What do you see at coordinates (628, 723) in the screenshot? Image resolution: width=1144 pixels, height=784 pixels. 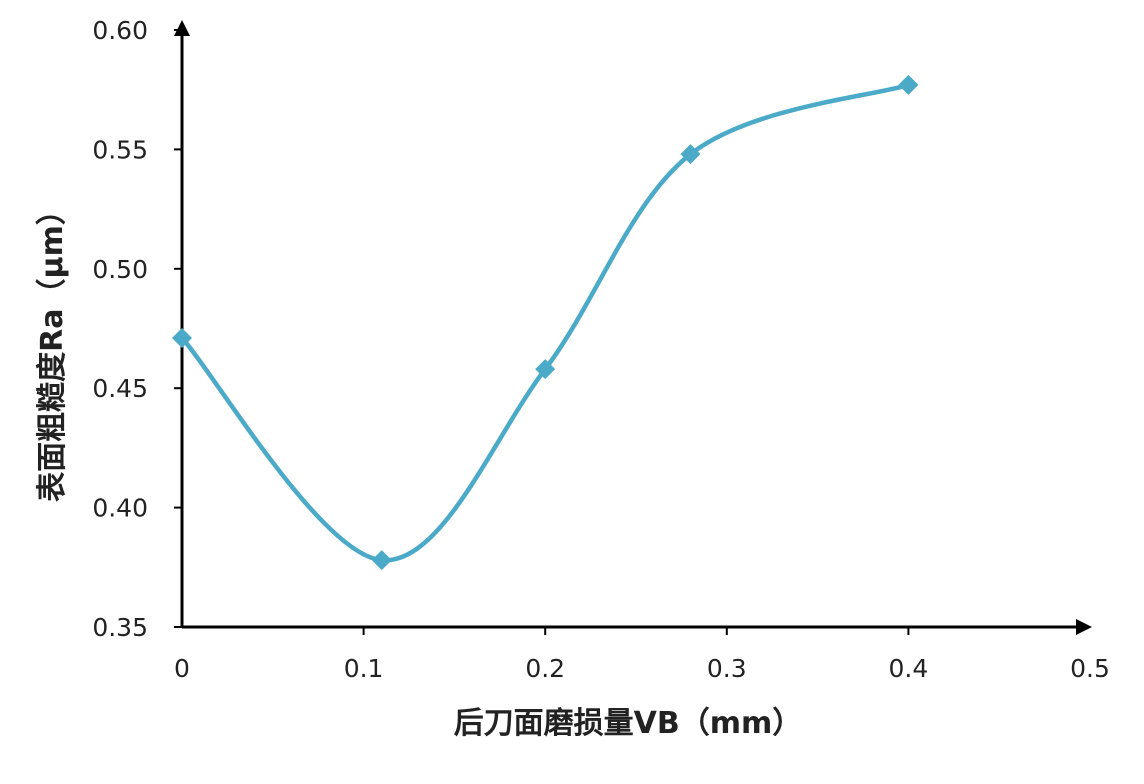 I see `x-axis-title: 后刀面磨损量VB（mm）` at bounding box center [628, 723].